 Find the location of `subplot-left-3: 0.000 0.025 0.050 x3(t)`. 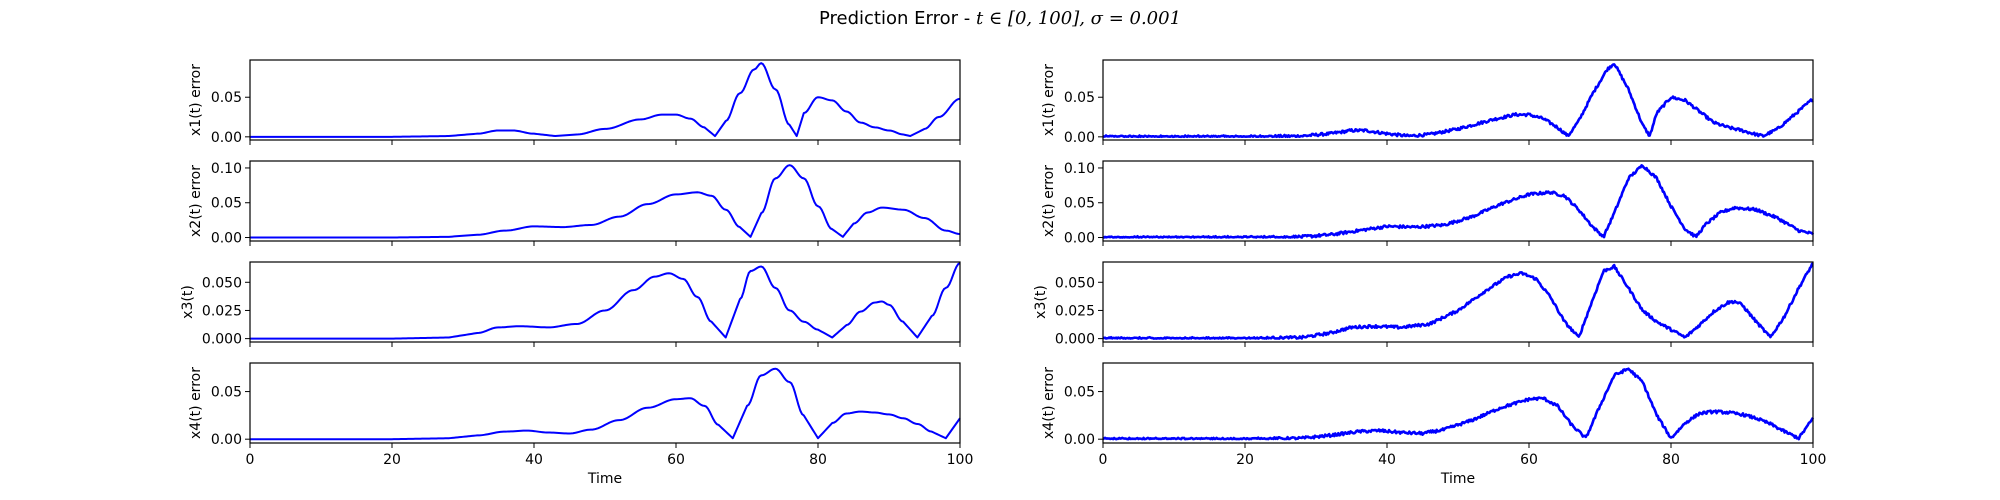

subplot-left-3: 0.000 0.025 0.050 x3(t) is located at coordinates (570, 304).